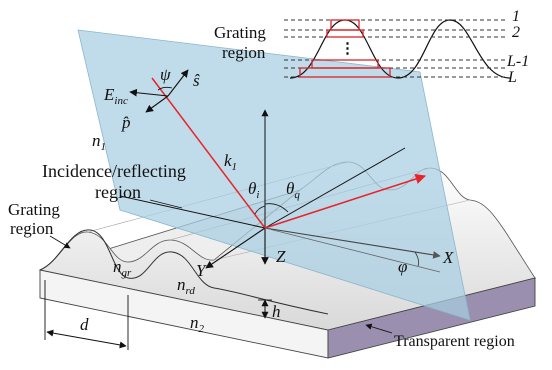 The width and height of the screenshot is (552, 370). I want to click on s-hat-vector, so click(178, 83).